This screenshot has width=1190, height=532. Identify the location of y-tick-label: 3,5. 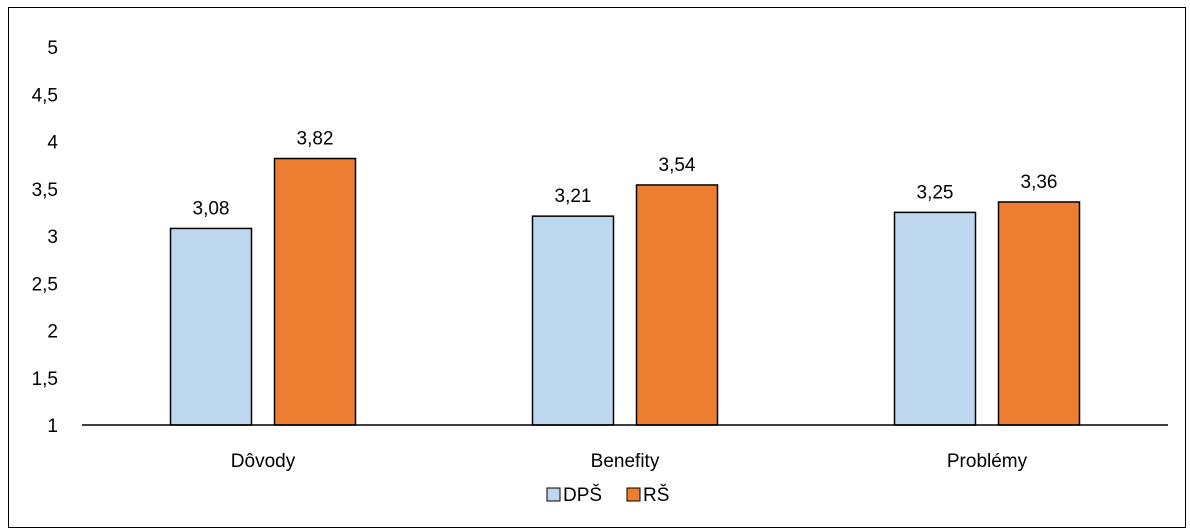
(45, 190).